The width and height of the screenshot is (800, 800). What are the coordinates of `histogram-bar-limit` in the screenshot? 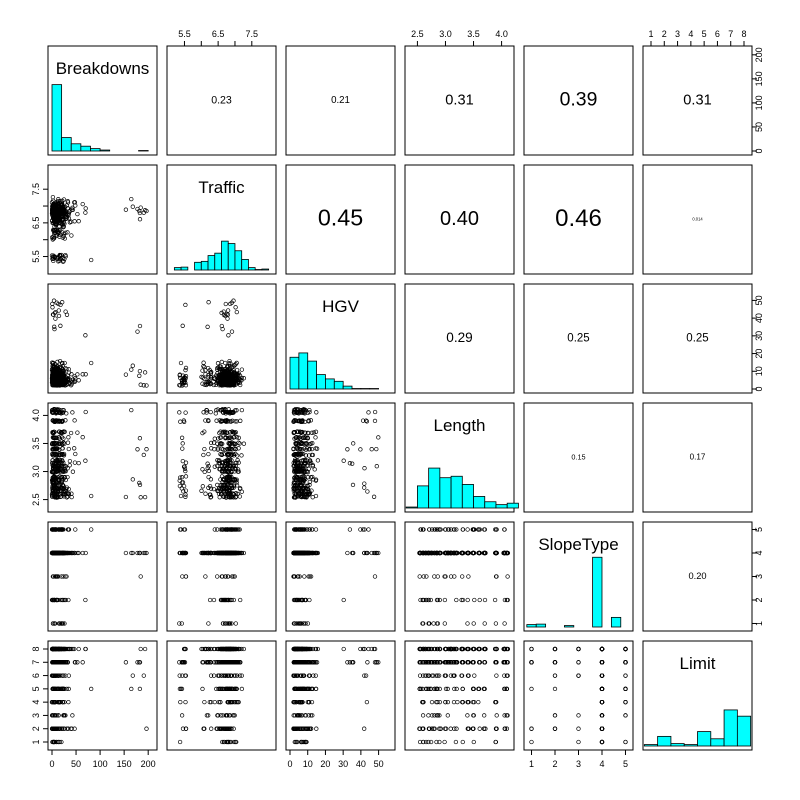 It's located at (717, 742).